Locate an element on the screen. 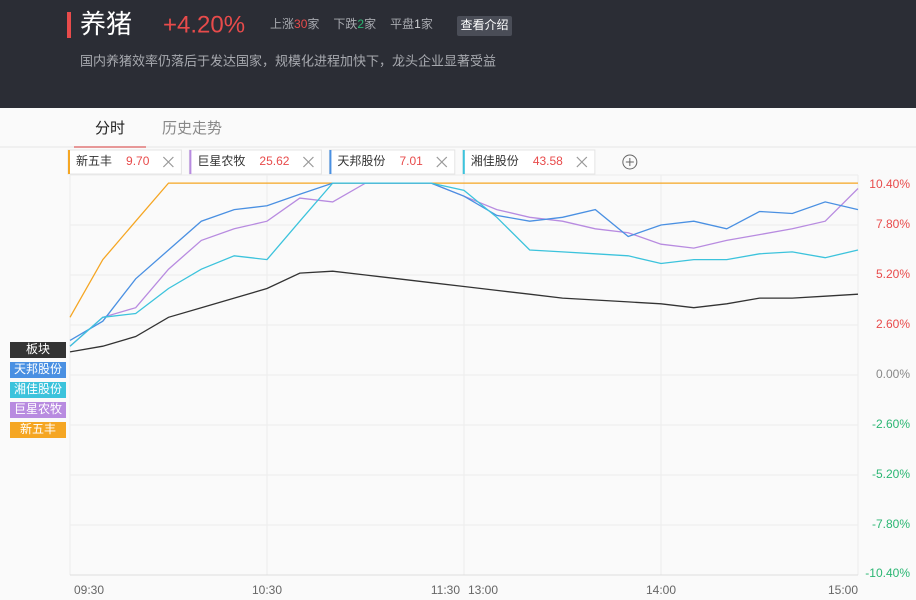  x-tick-label: 14:00 is located at coordinates (661, 590).